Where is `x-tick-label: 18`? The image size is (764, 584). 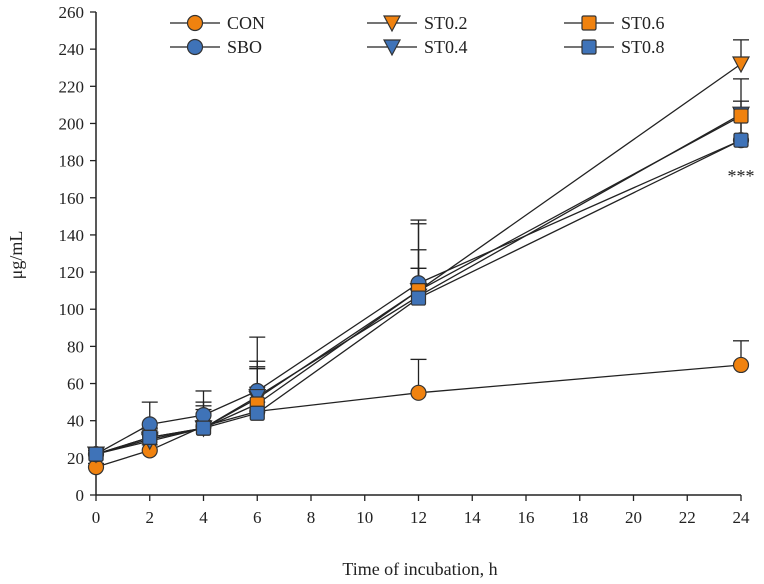 x-tick-label: 18 is located at coordinates (579, 517).